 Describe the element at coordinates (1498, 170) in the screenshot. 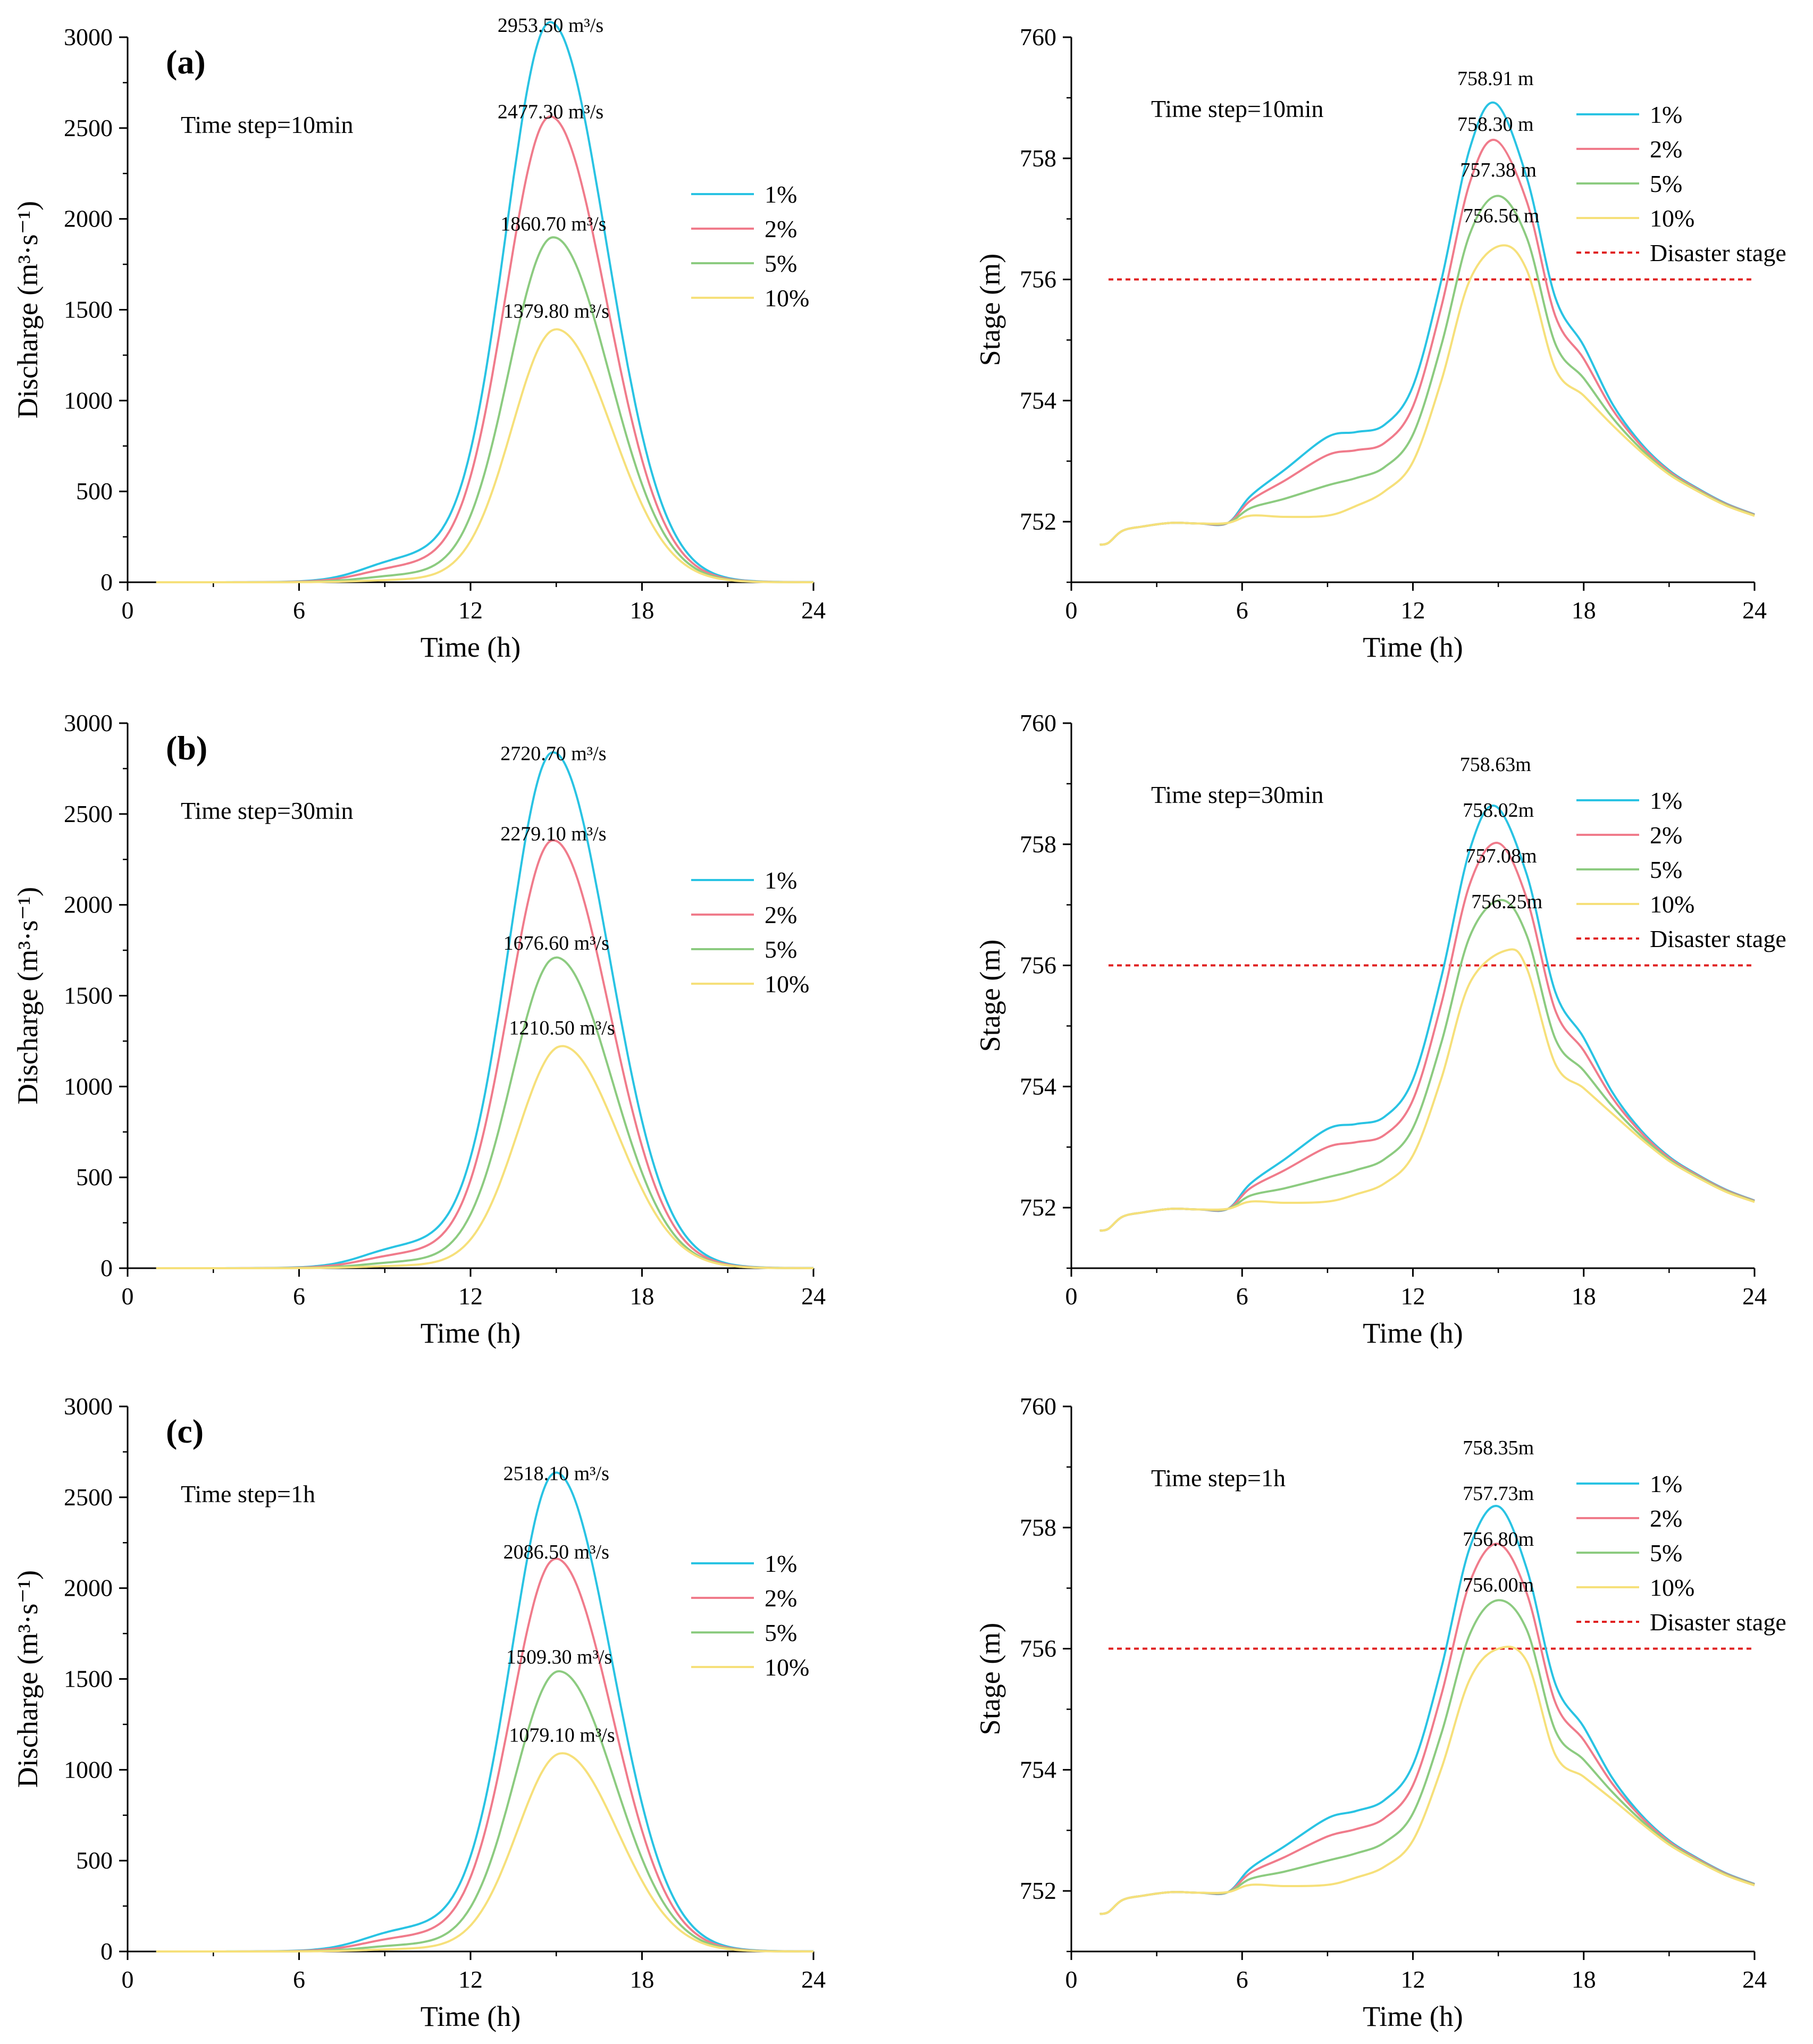

I see `peak-label: 757.38 m` at that location.